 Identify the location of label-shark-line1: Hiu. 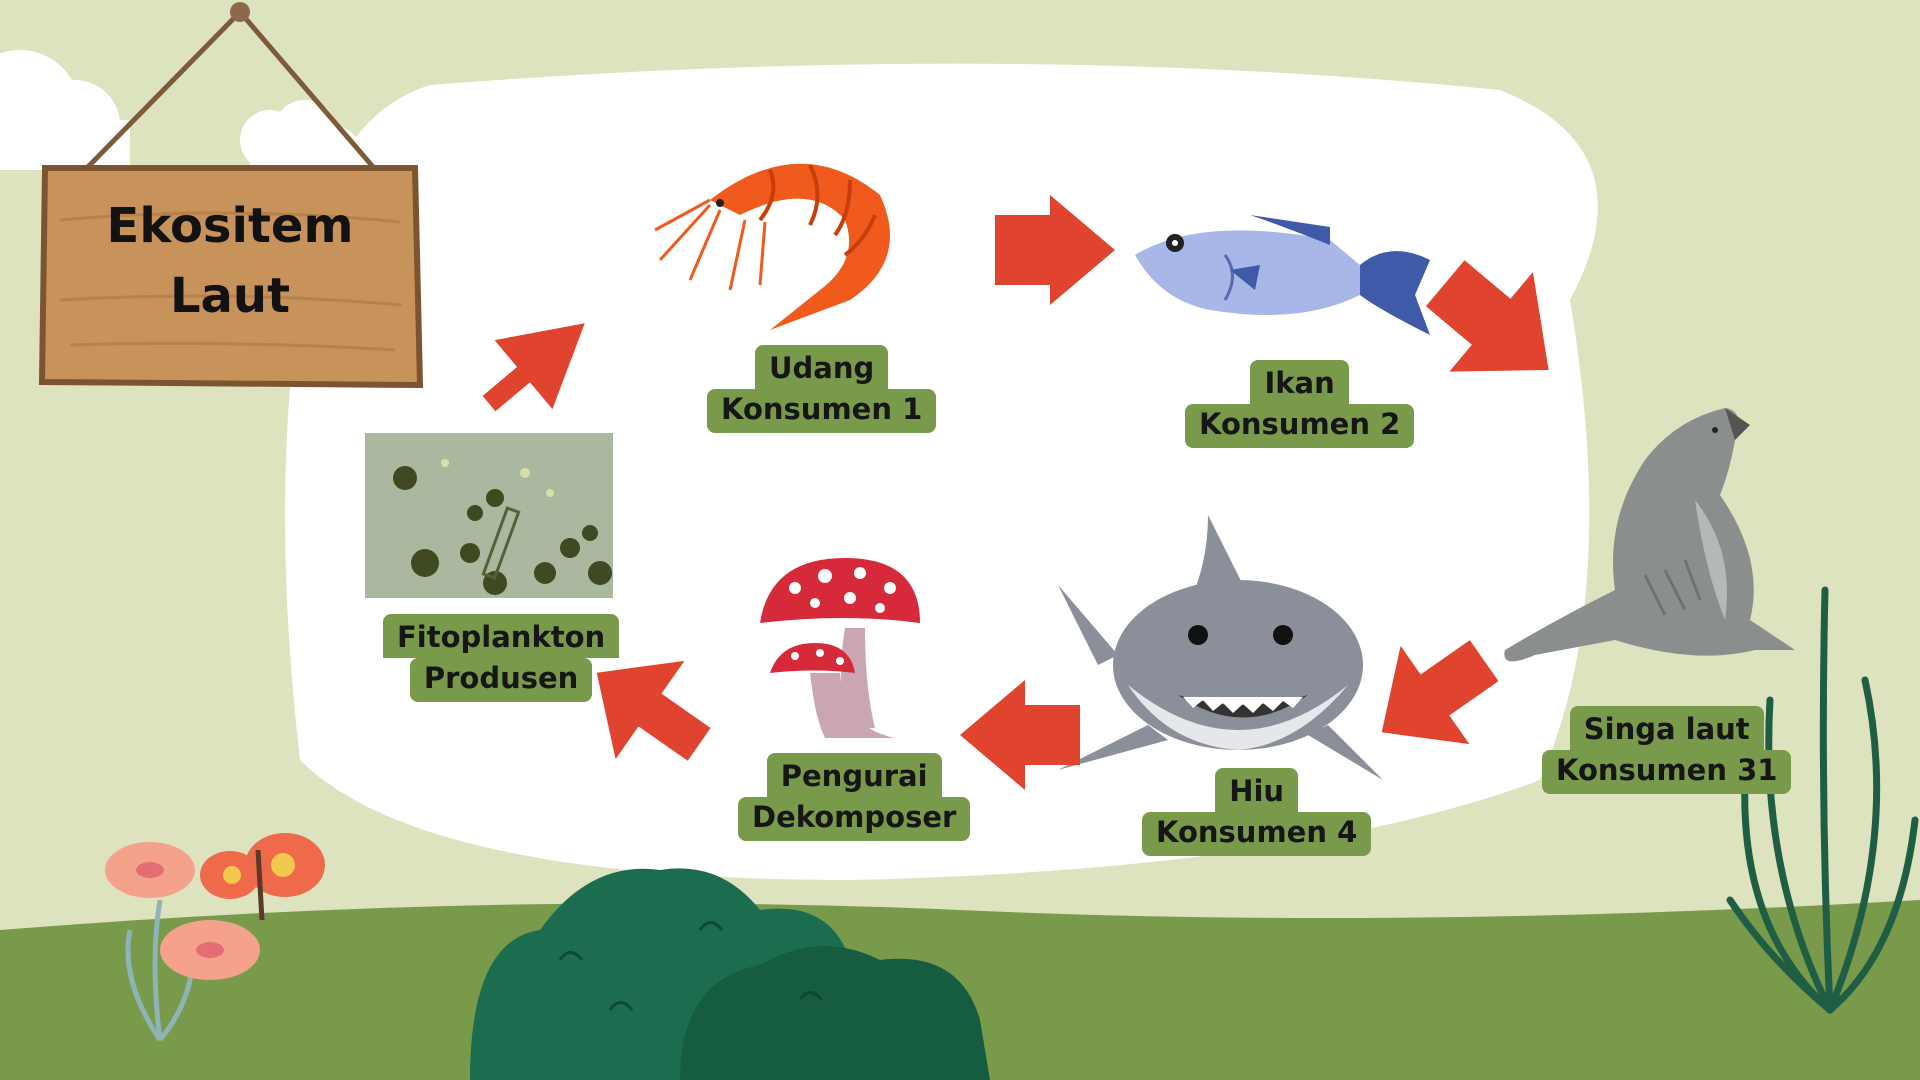
(1257, 790).